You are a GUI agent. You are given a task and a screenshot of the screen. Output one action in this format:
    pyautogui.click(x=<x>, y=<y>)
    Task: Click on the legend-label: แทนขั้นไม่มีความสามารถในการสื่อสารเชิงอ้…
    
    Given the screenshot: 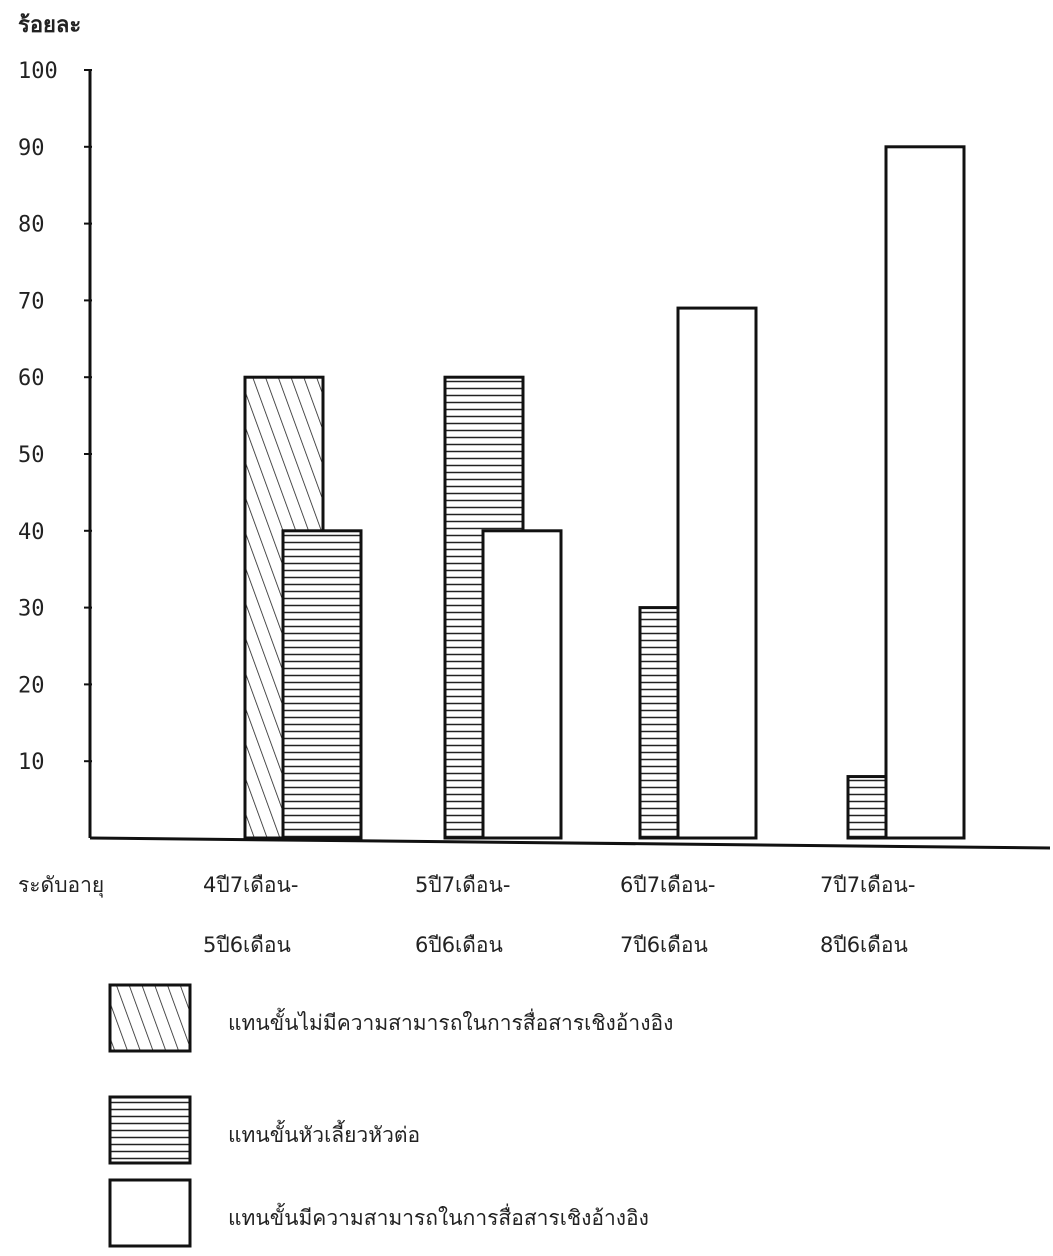 What is the action you would take?
    pyautogui.click(x=450, y=1021)
    